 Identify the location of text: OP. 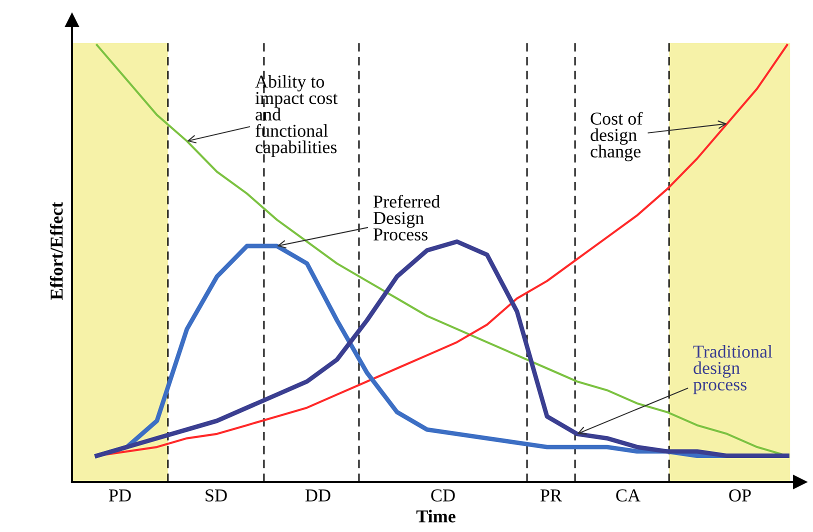
(740, 495).